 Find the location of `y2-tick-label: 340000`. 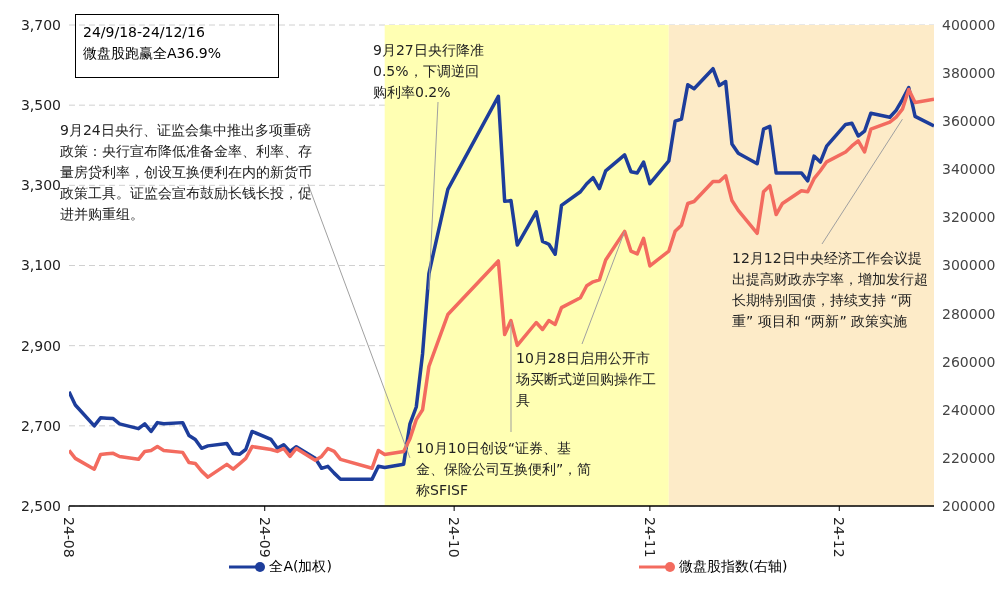

y2-tick-label: 340000 is located at coordinates (969, 169).